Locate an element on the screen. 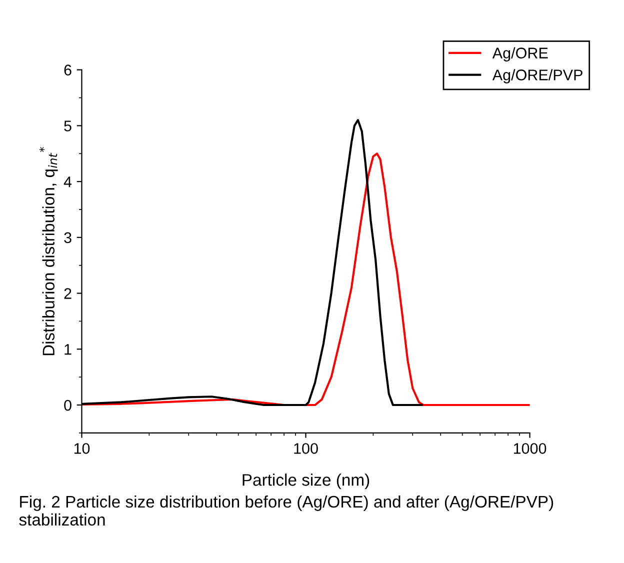 Image resolution: width=624 pixels, height=563 pixels. y-tick-label: 5 is located at coordinates (68, 126).